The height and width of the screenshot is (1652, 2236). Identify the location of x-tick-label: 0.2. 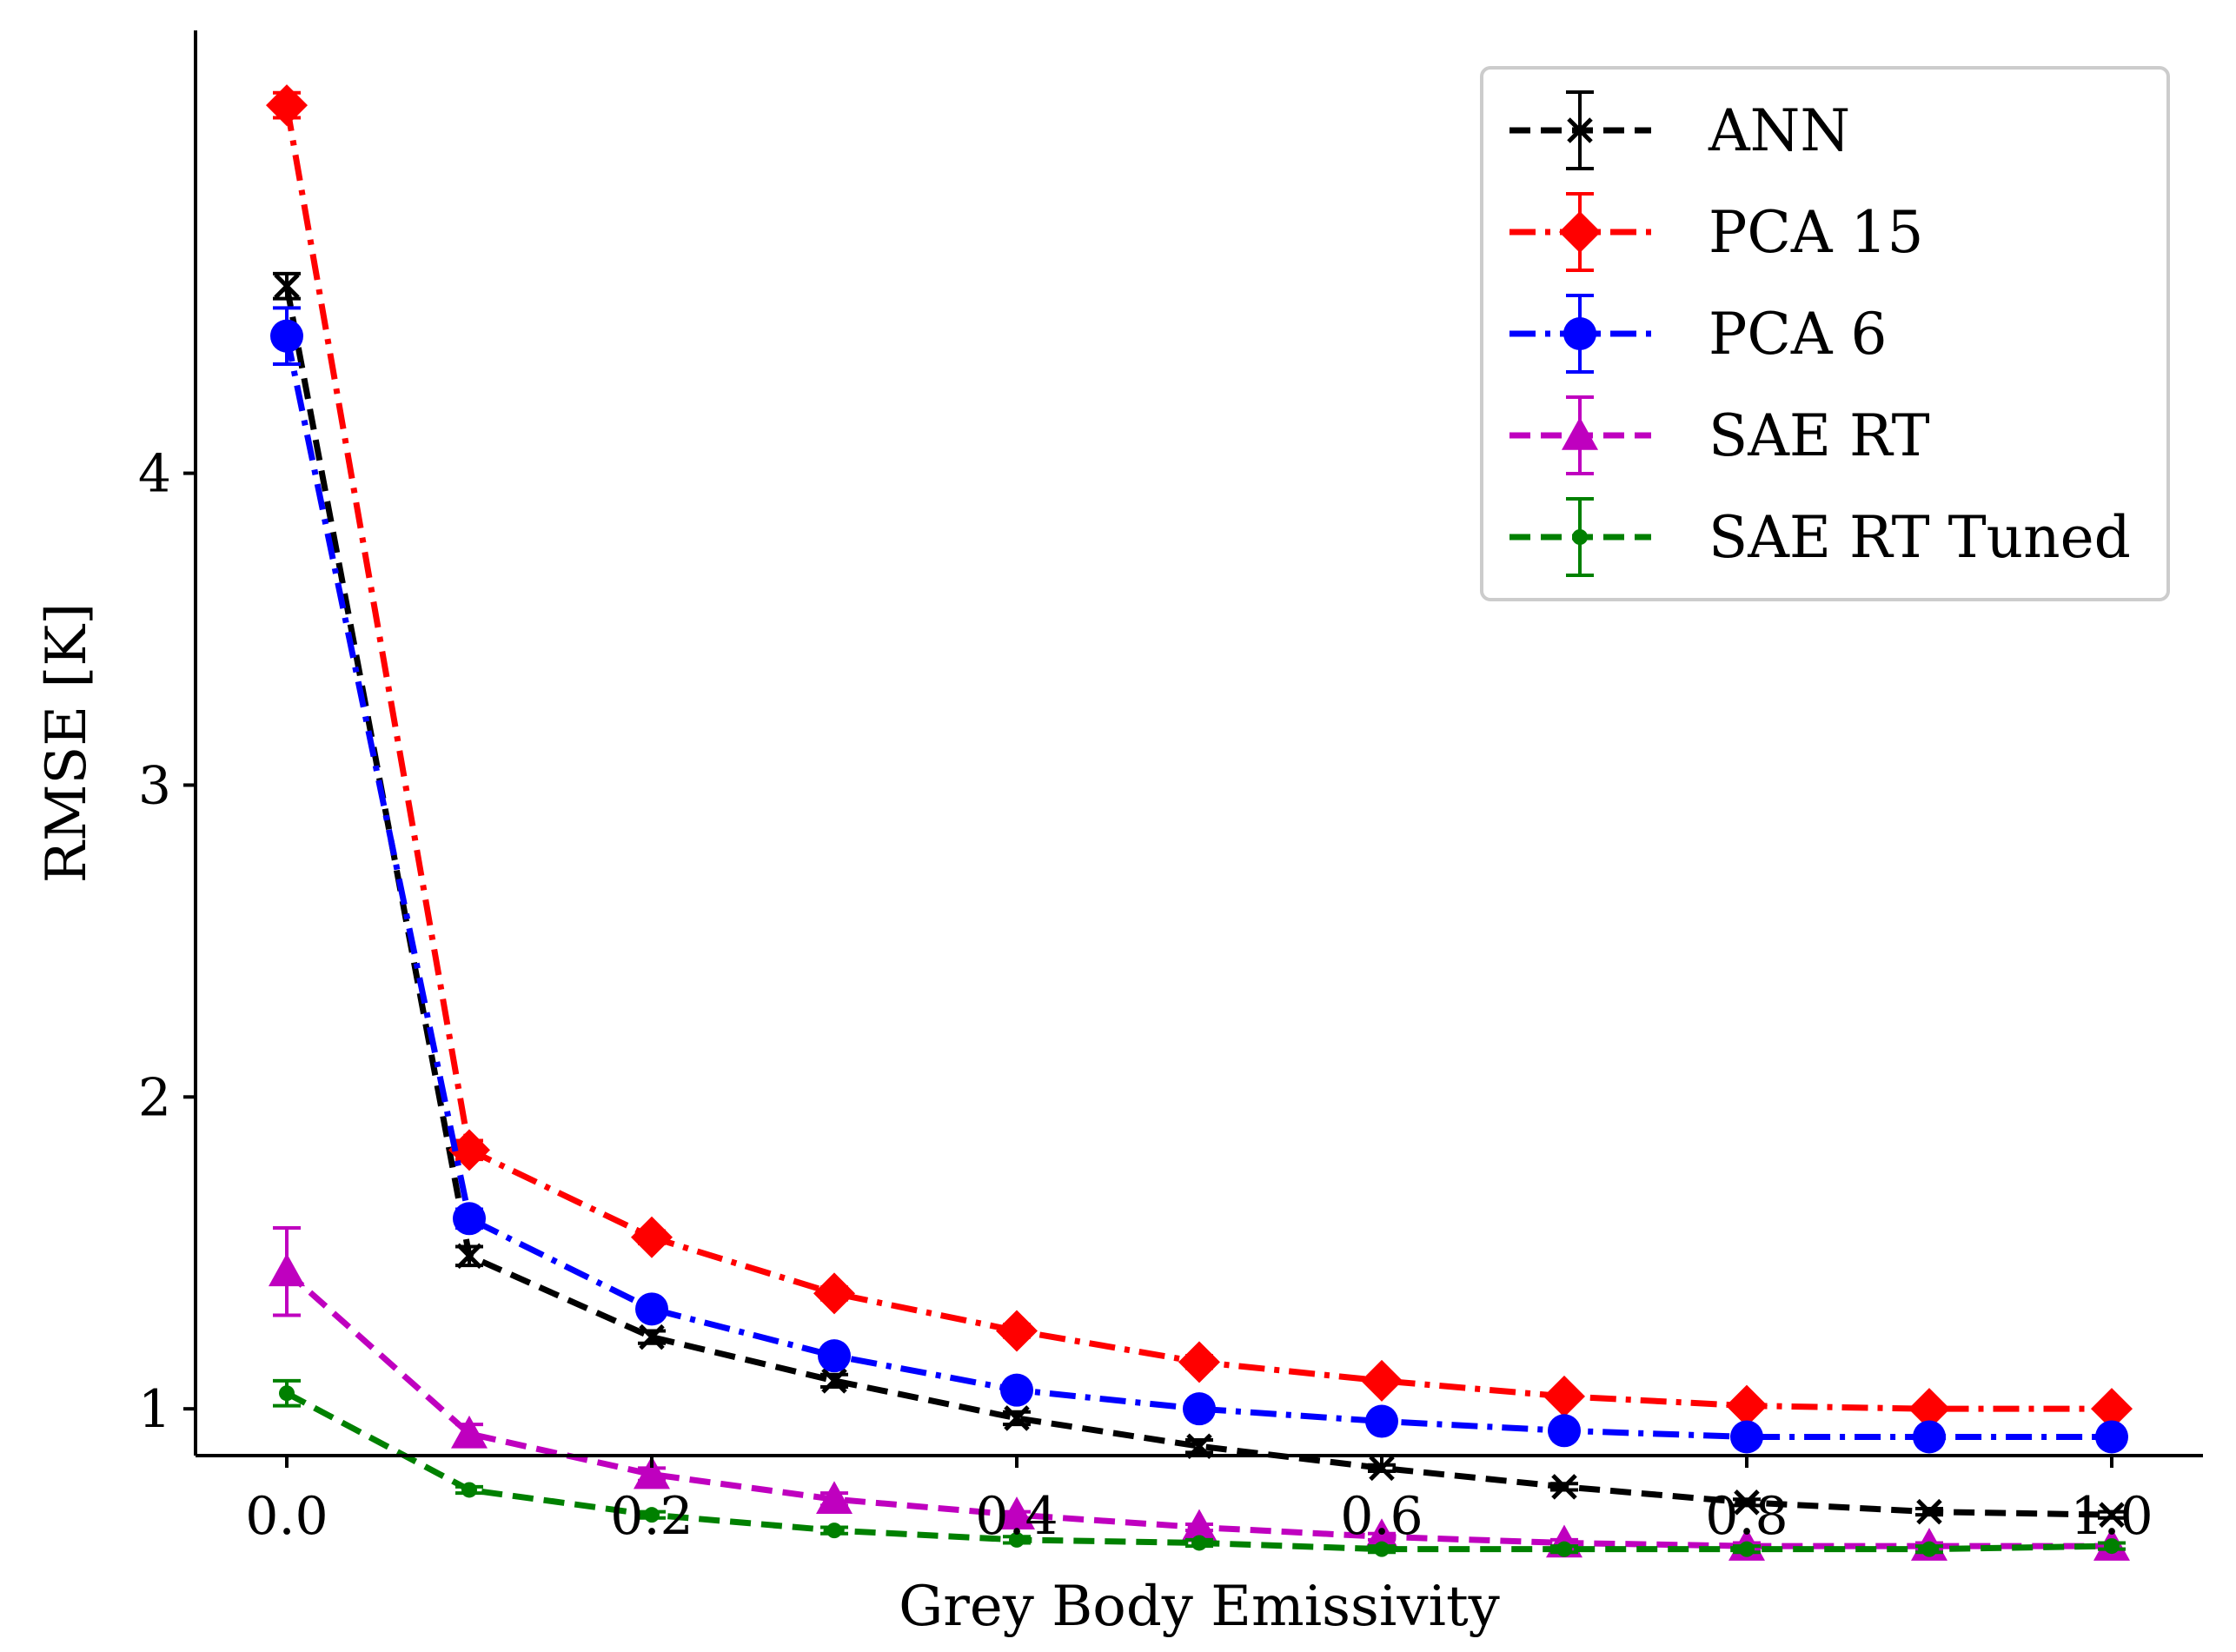
(651, 1516).